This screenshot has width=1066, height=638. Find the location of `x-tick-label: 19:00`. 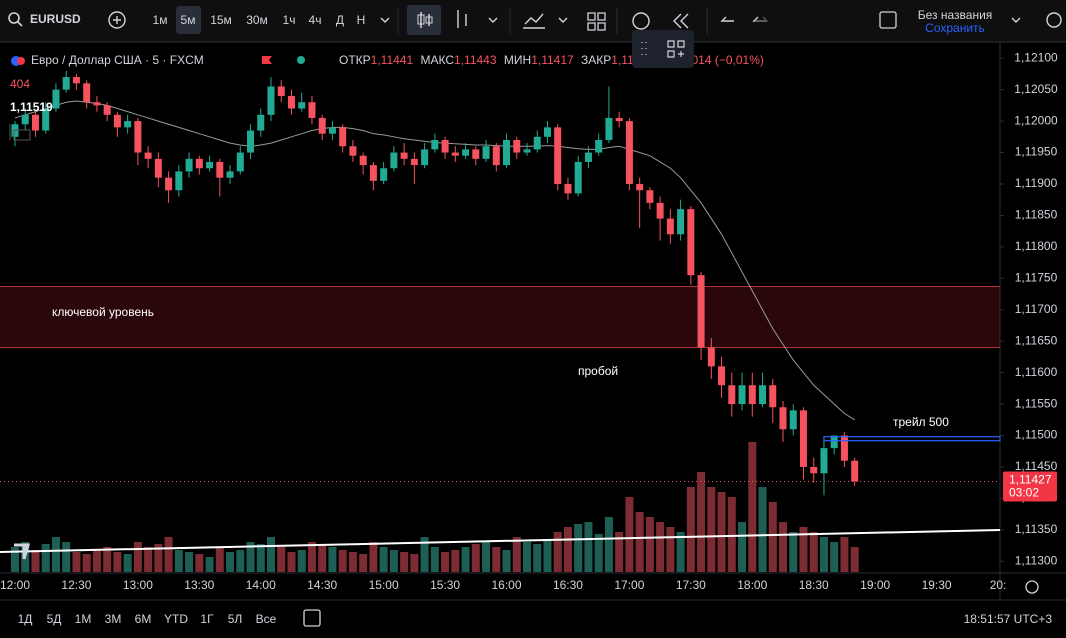

x-tick-label: 19:00 is located at coordinates (875, 585).